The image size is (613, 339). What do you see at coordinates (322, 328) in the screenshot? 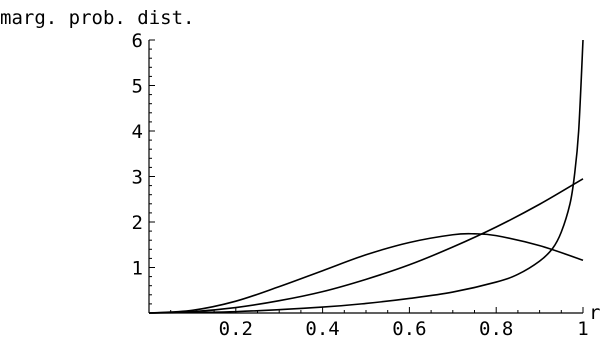
I see `x-tick-label: 0.4` at bounding box center [322, 328].